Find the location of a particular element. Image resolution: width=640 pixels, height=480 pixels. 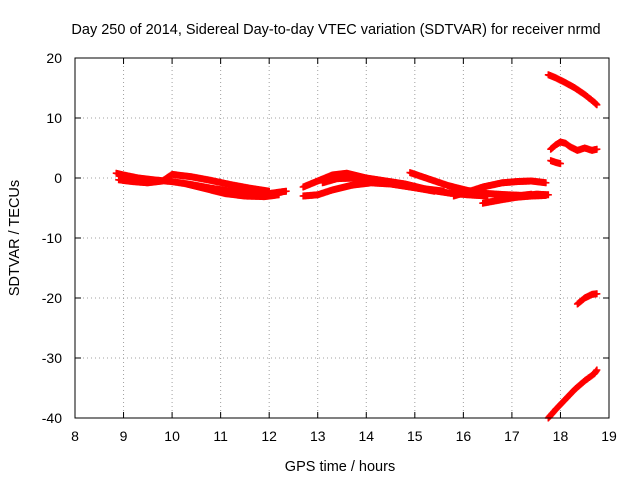

x-tick-label: 14 is located at coordinates (366, 436).